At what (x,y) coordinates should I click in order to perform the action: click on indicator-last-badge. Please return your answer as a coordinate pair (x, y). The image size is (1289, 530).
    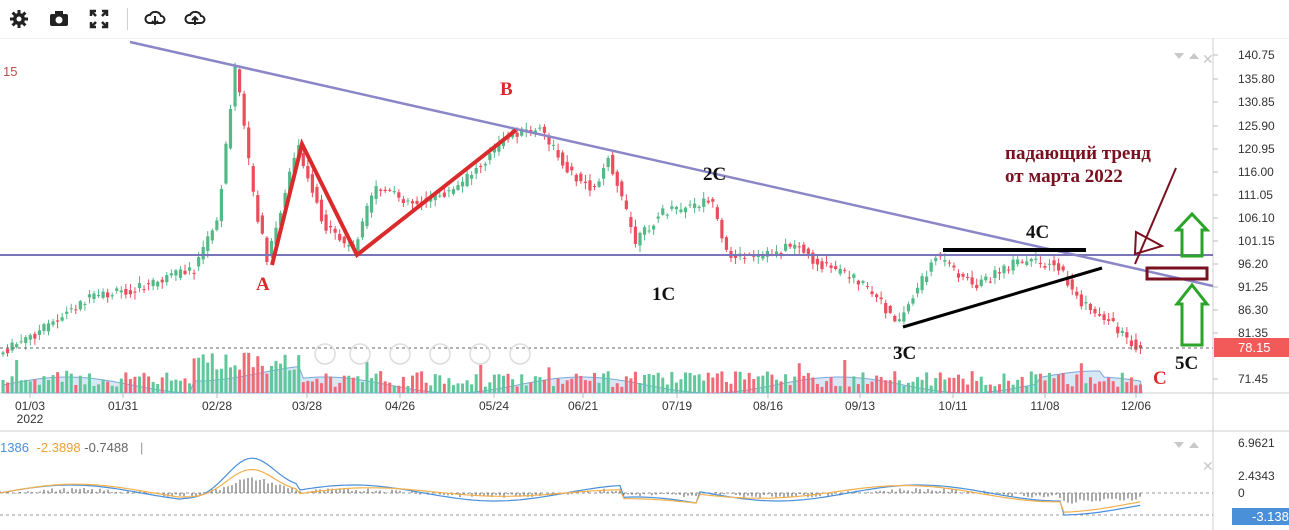
    Looking at the image, I should click on (1260, 516).